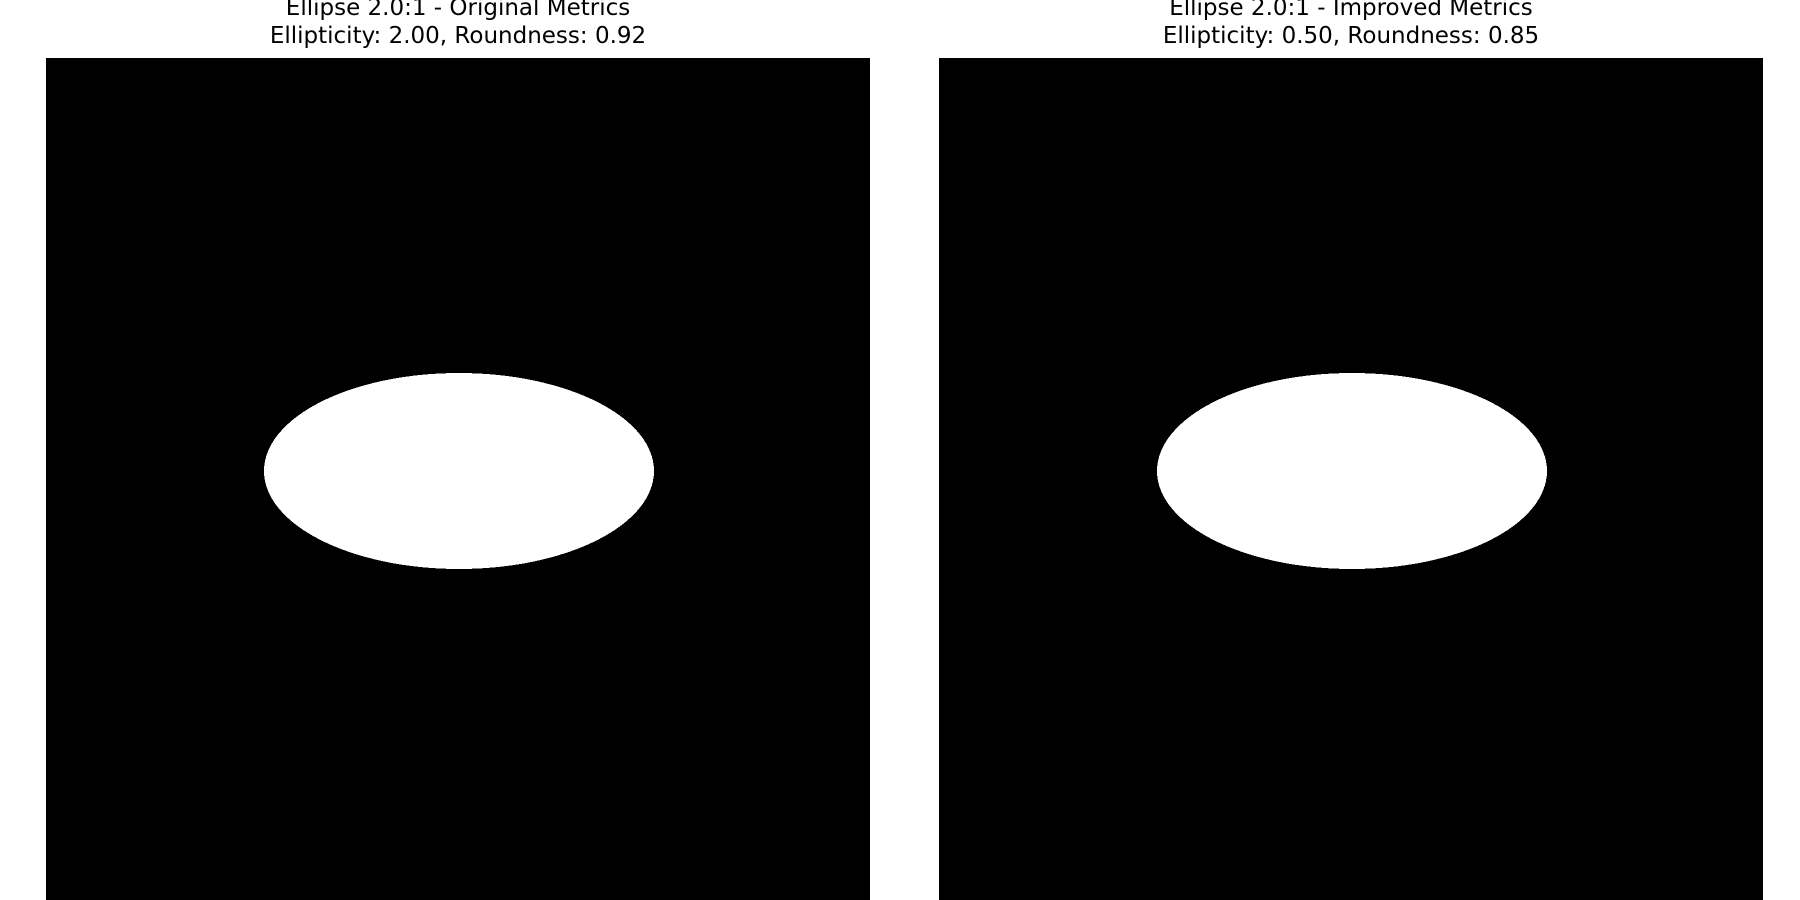  What do you see at coordinates (458, 36) in the screenshot?
I see `panel-metrics-subtitle: Ellipticity: 2.00, Roundness: 0.92` at bounding box center [458, 36].